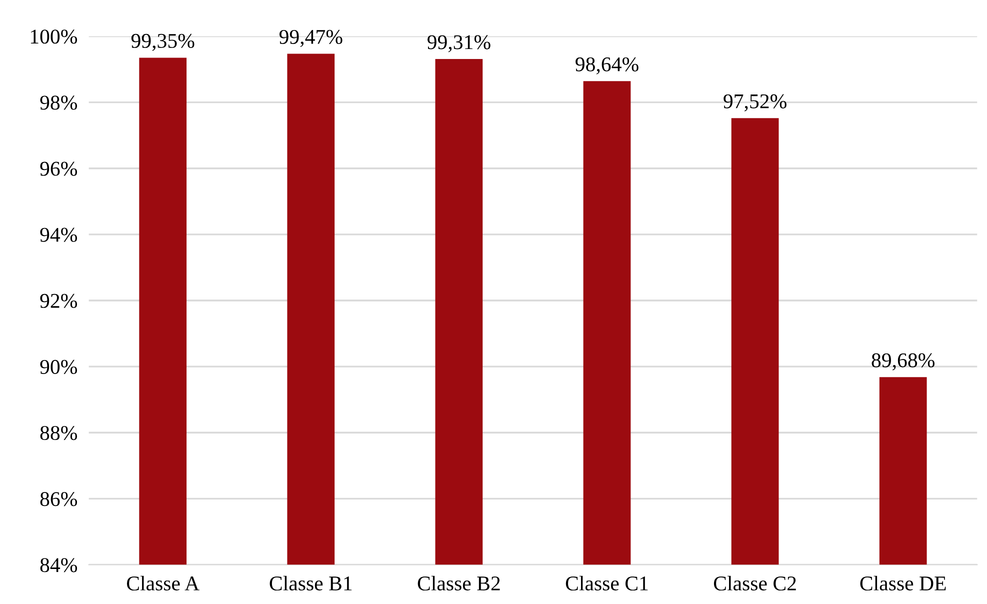 This screenshot has width=987, height=604. I want to click on y-tick-label: 98%, so click(59, 103).